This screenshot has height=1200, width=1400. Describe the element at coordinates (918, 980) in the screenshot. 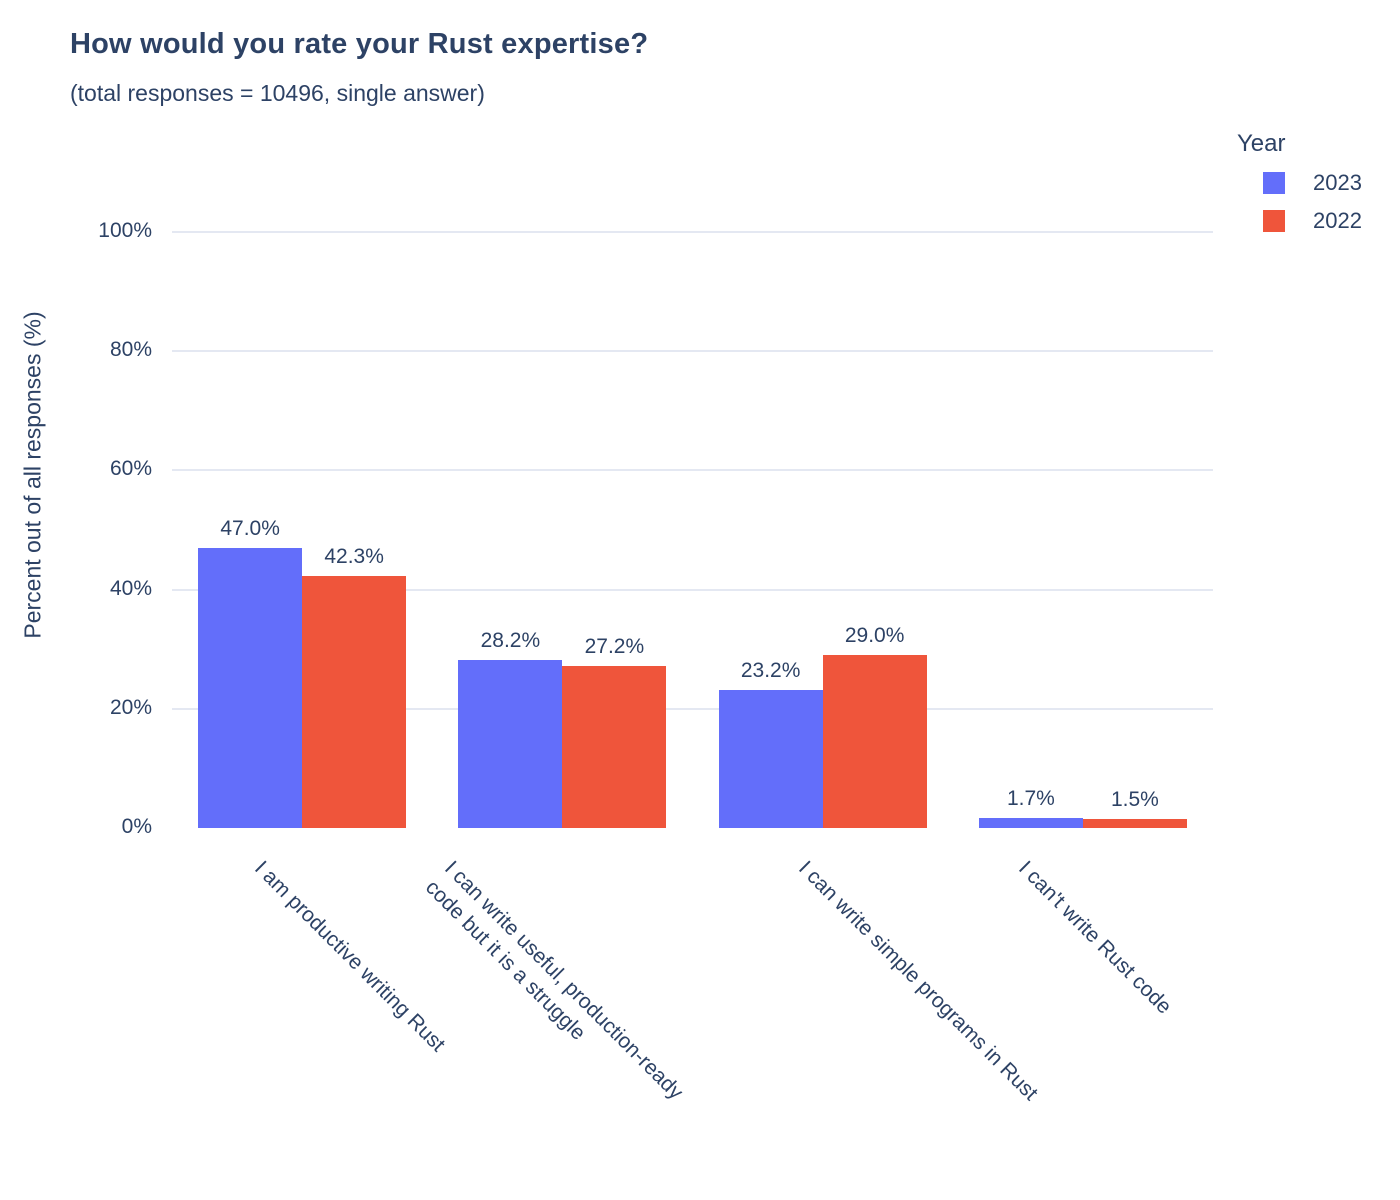

I see `x-tick-label-category3: I can write simple programs in Rust` at that location.